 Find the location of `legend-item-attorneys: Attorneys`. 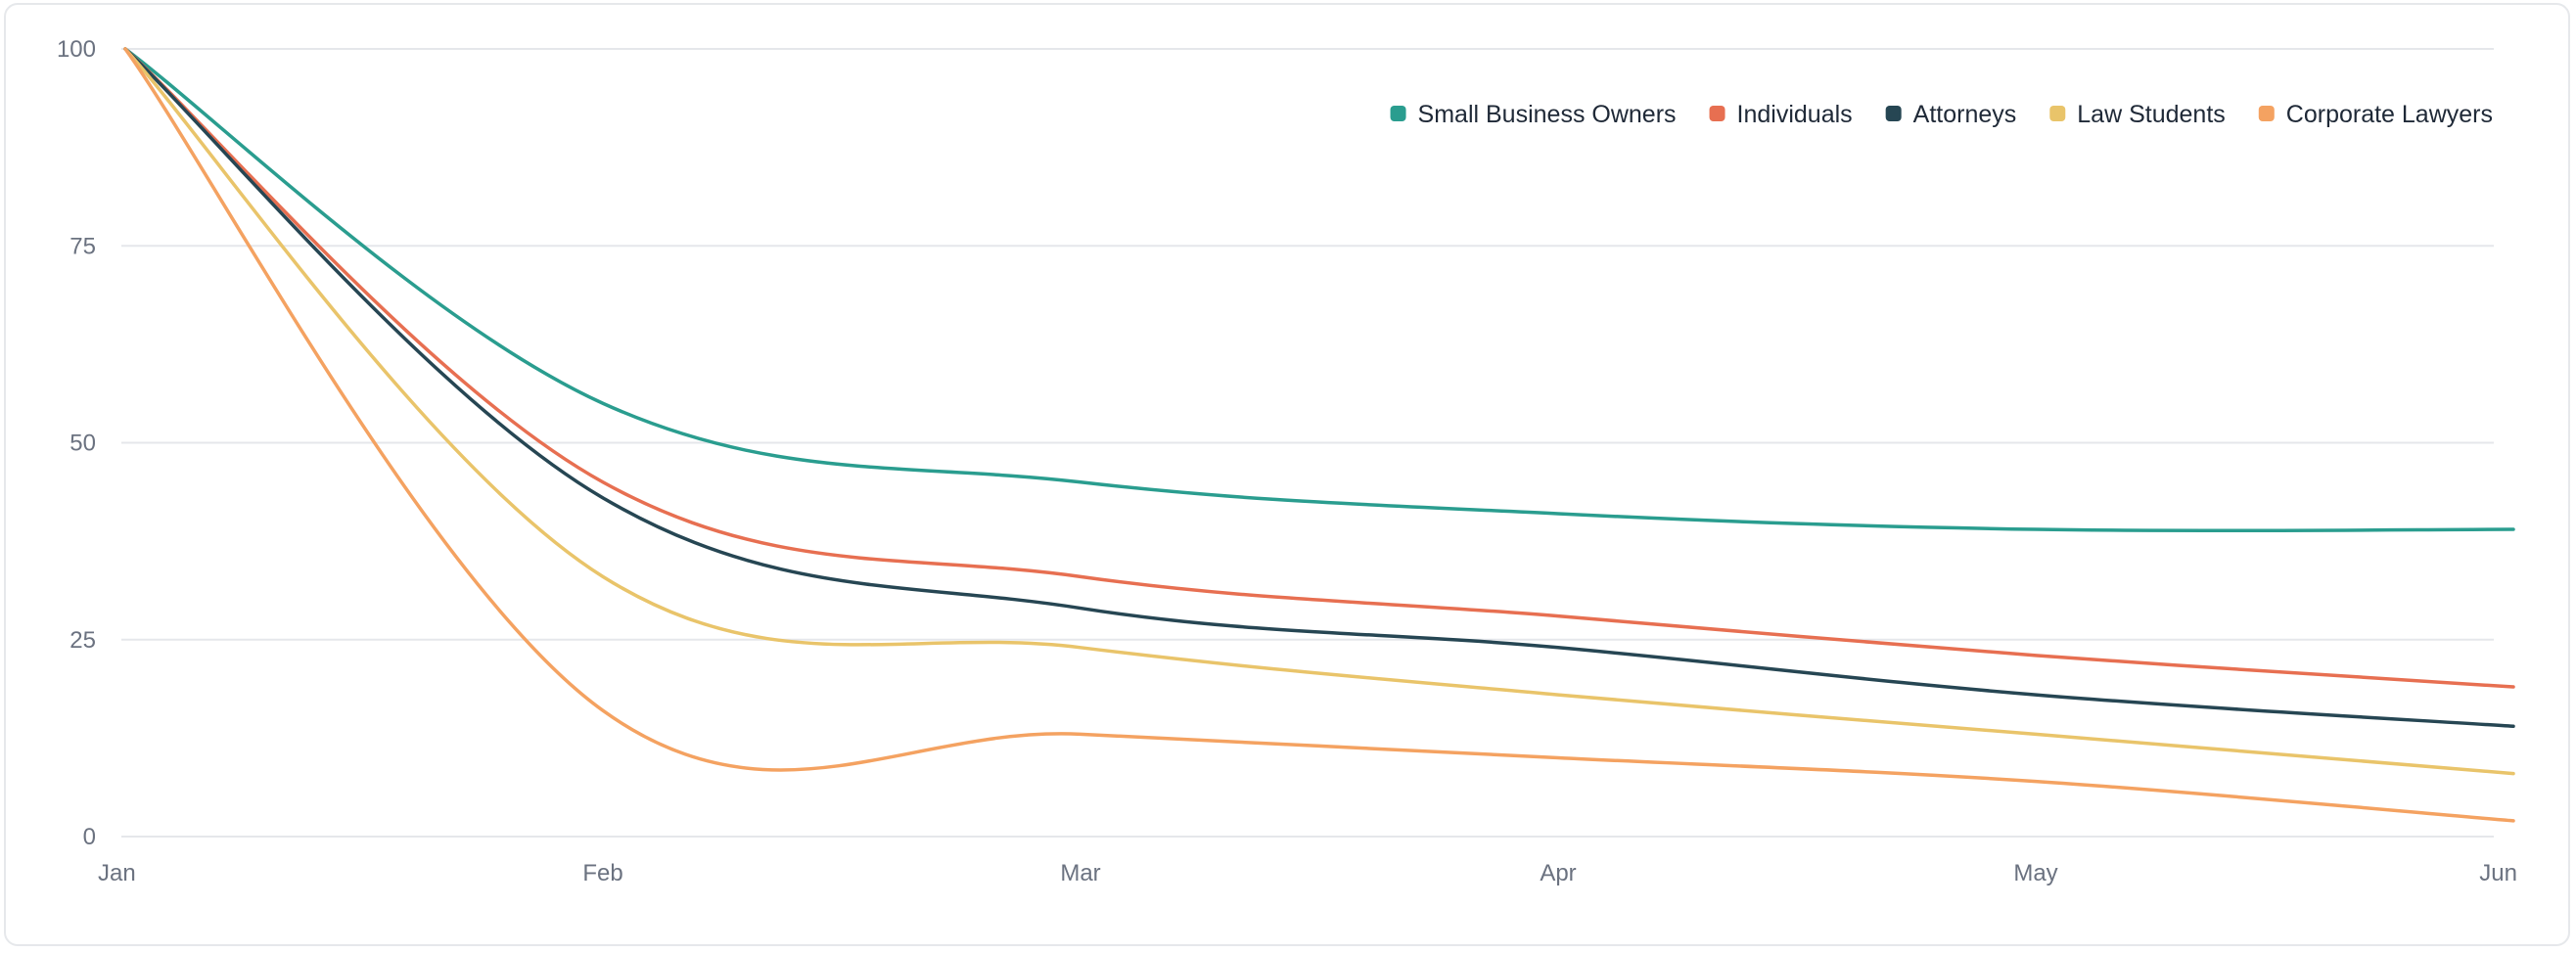

legend-item-attorneys: Attorneys is located at coordinates (1951, 114).